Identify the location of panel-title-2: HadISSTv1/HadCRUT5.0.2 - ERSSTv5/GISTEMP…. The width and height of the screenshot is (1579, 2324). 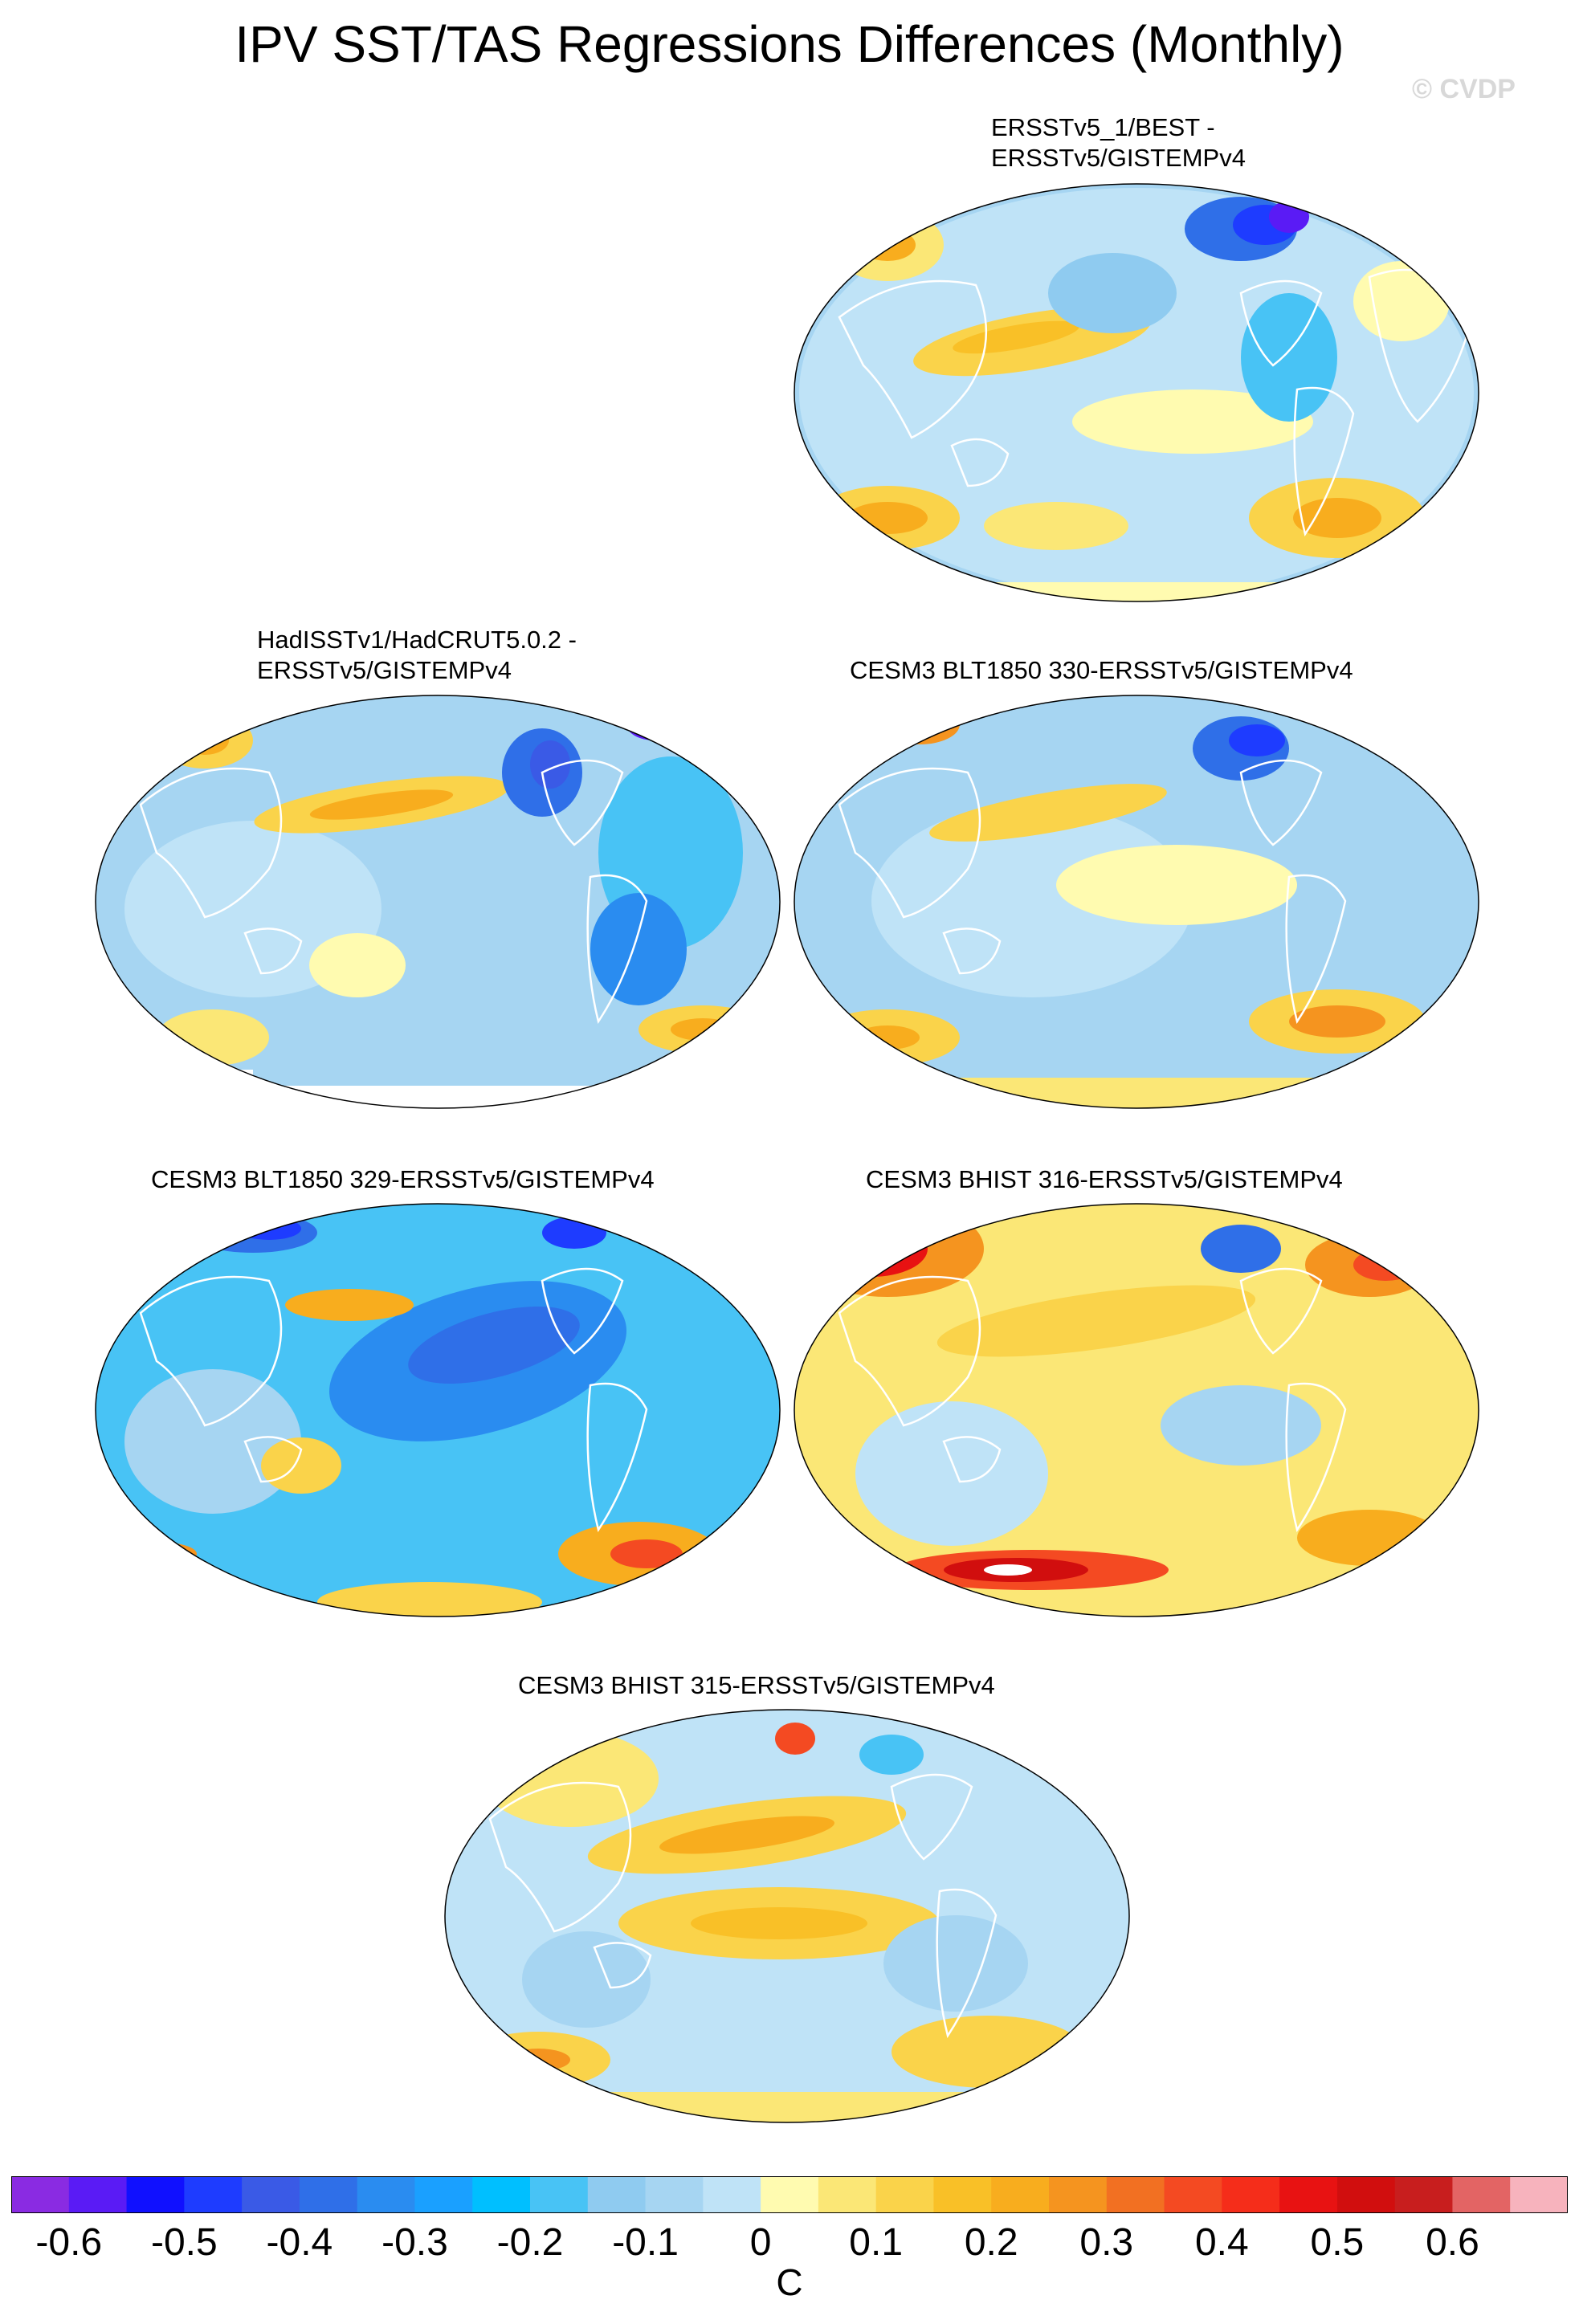
(417, 655).